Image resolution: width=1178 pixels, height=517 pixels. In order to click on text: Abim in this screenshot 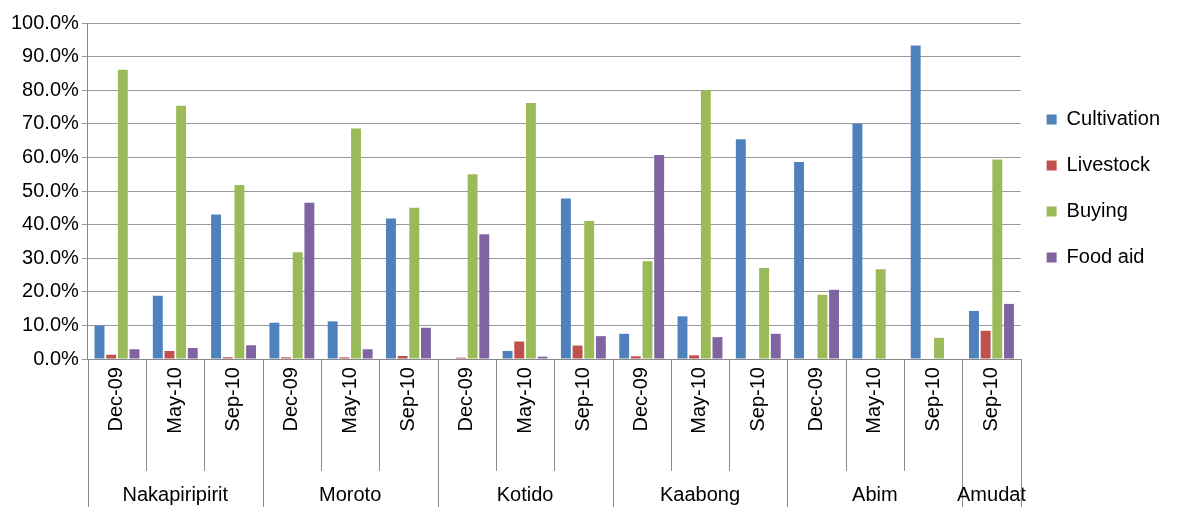, I will do `click(875, 493)`.